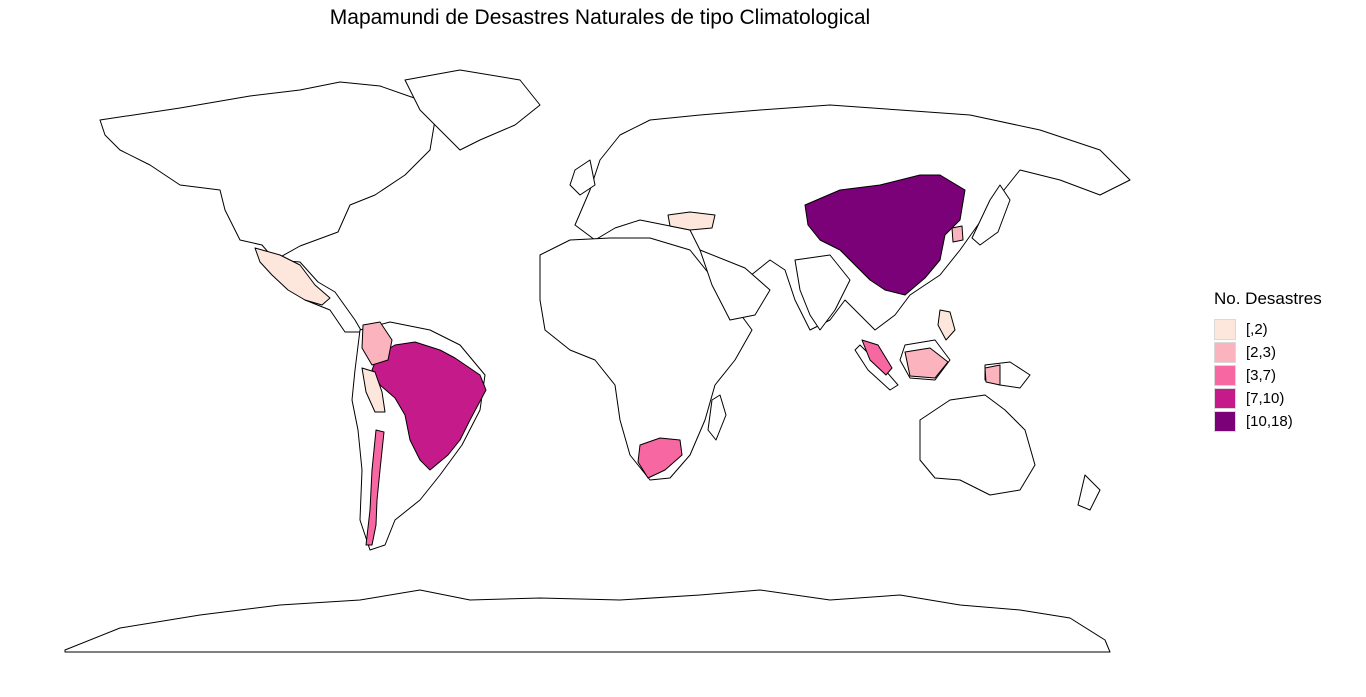 Image resolution: width=1366 pixels, height=697 pixels. I want to click on legend-items: [,2) [2,3) [3,7) [7,10) [10,18), so click(1268, 375).